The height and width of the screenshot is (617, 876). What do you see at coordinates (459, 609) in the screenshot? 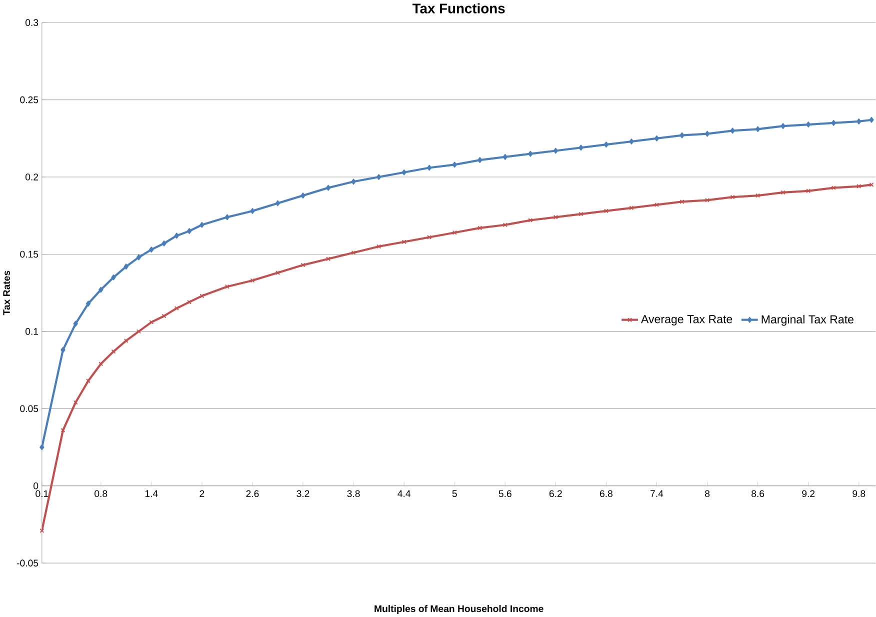
I see `x-axis-title: Multiples of Mean Household Income` at bounding box center [459, 609].